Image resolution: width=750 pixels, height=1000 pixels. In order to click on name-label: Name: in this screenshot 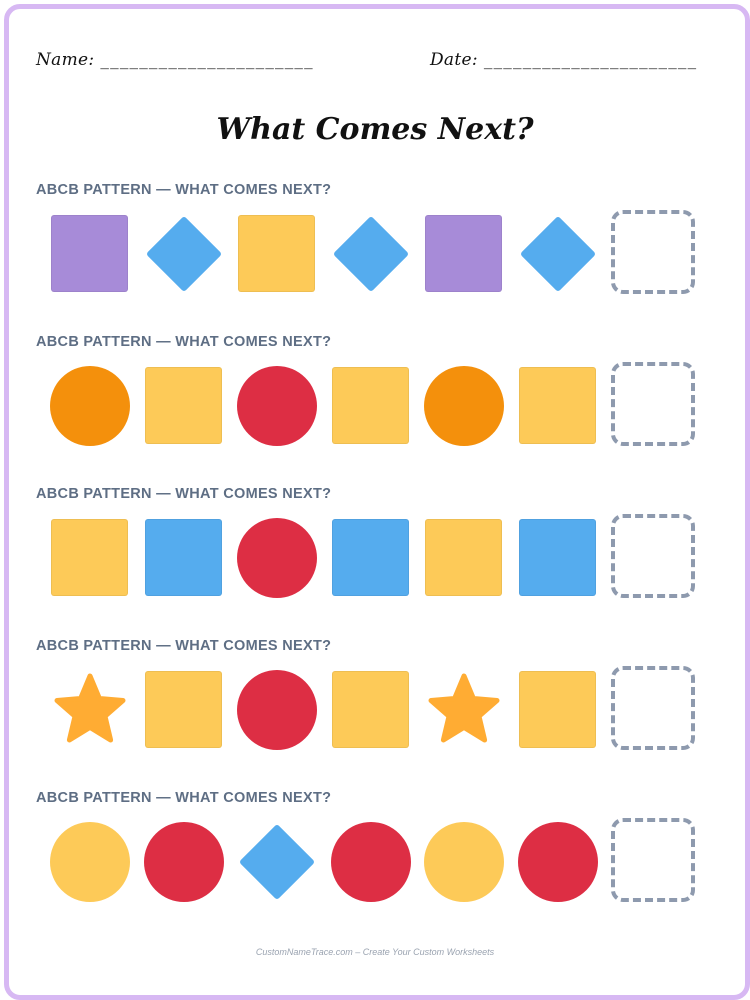, I will do `click(65, 60)`.